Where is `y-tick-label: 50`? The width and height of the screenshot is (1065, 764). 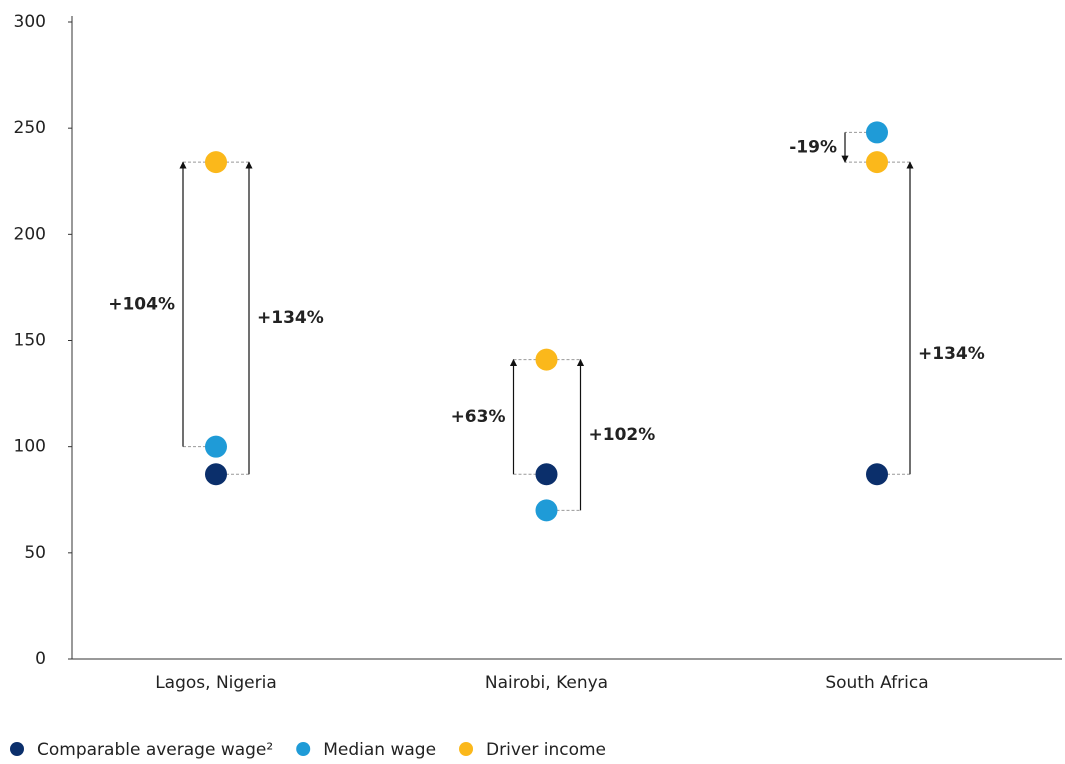
y-tick-label: 50 is located at coordinates (35, 553).